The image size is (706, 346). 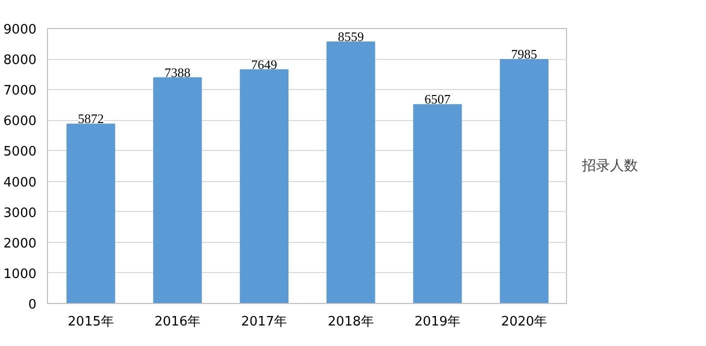 I want to click on x-tick-label: 2015年, so click(x=91, y=322).